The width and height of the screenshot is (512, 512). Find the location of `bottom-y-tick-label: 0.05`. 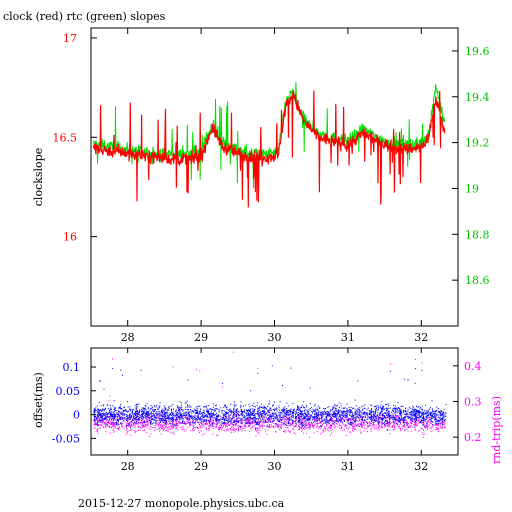

bottom-y-tick-label: 0.05 is located at coordinates (68, 391).